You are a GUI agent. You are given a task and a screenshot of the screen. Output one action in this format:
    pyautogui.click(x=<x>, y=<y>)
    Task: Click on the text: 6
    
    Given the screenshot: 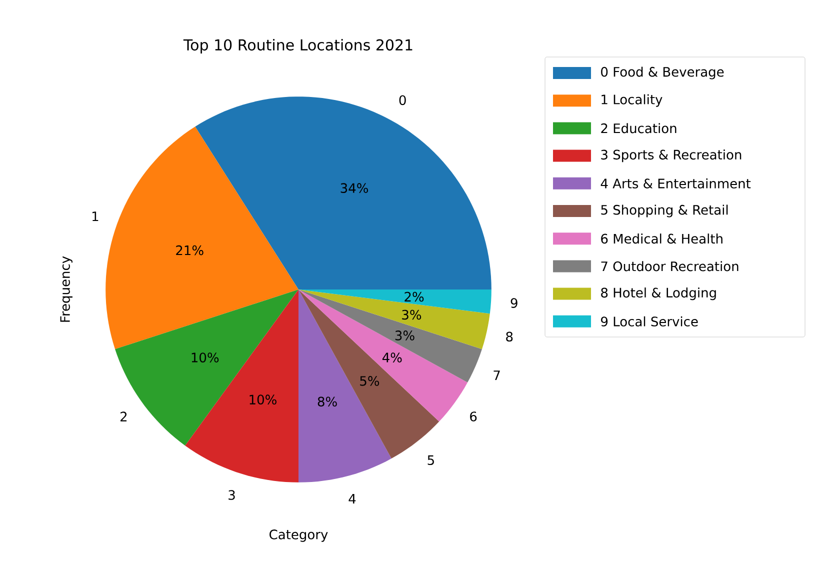 What is the action you would take?
    pyautogui.click(x=473, y=417)
    